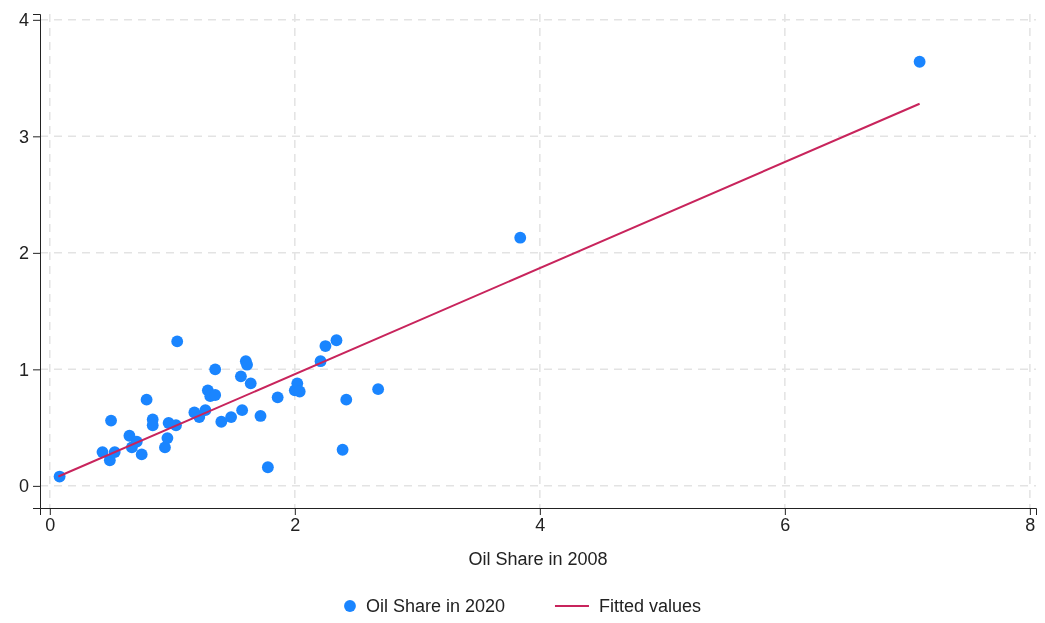  I want to click on x-axis-title: Oil Share in 2008, so click(538, 559).